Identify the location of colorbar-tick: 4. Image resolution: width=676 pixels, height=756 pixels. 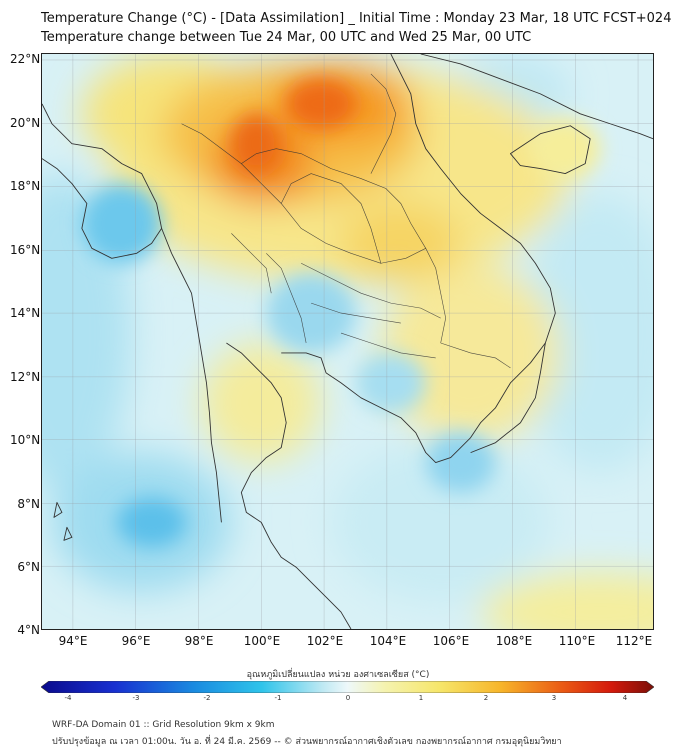
(625, 698).